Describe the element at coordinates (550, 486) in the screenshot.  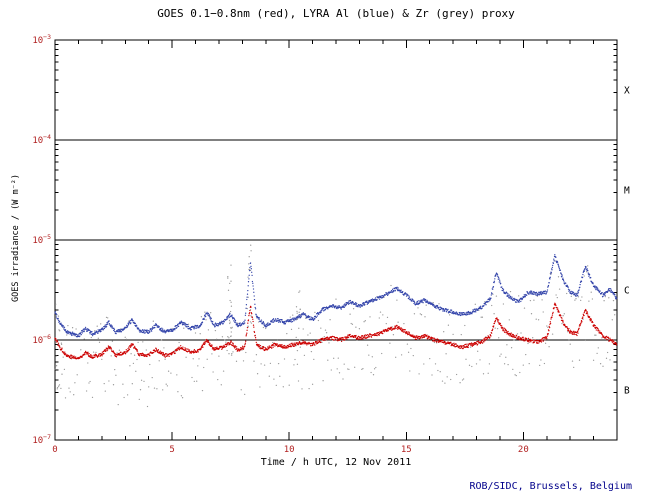
I see `credit-footer: ROB/SIDC, Brussels, Belgium` at that location.